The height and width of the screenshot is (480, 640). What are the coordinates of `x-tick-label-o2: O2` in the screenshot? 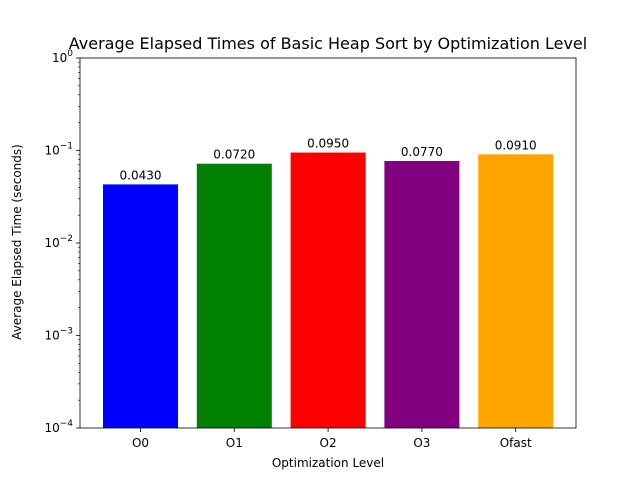 It's located at (328, 443).